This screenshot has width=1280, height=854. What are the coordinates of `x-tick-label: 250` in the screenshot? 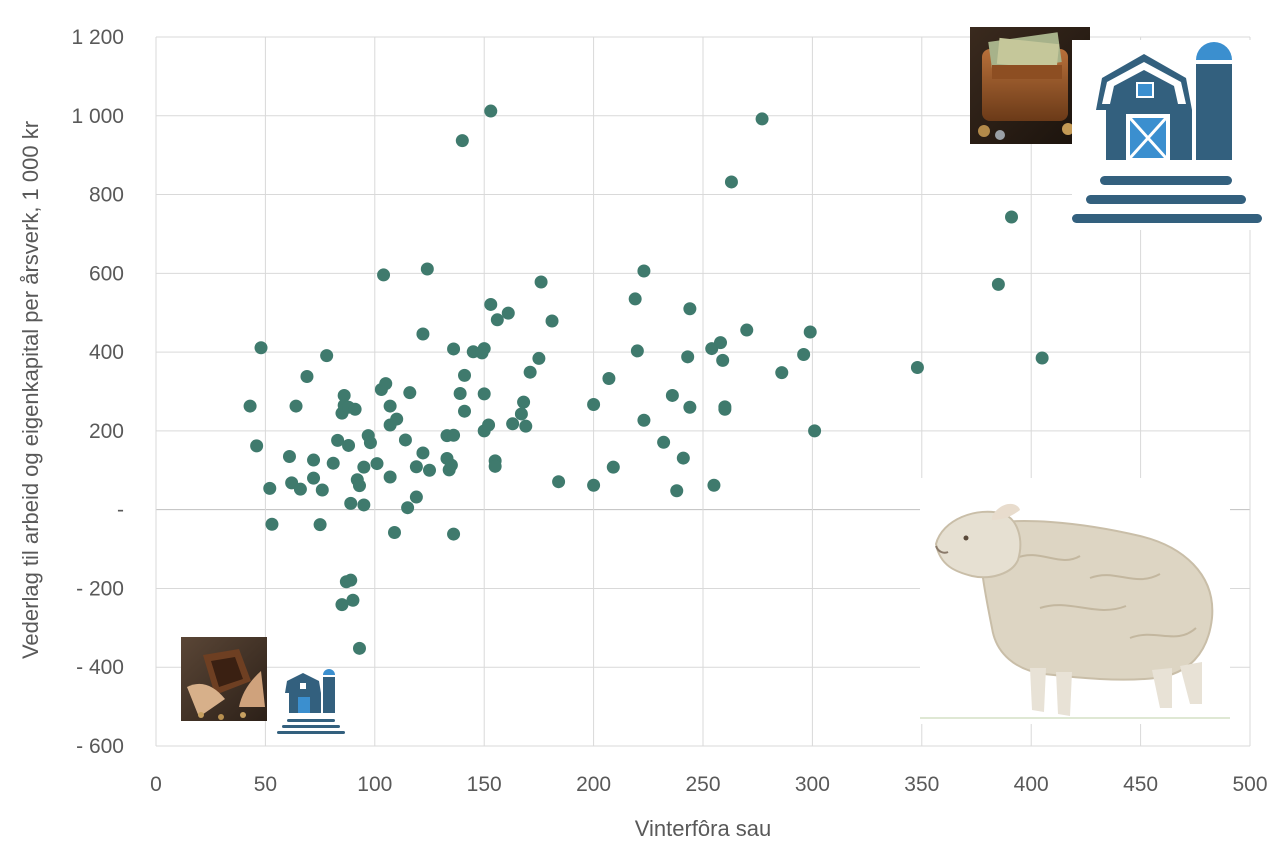 It's located at (702, 784).